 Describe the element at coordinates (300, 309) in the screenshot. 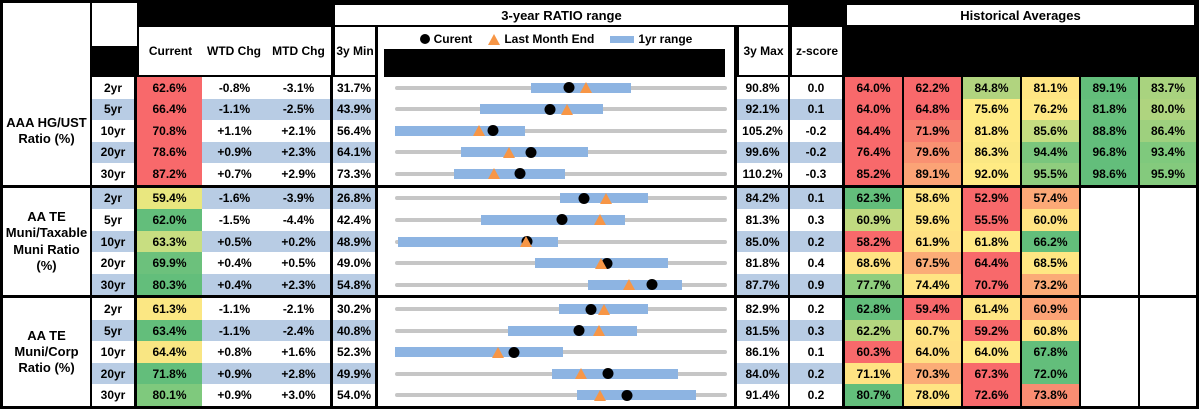

I see `mtd-chg-cell: -2.1%` at that location.